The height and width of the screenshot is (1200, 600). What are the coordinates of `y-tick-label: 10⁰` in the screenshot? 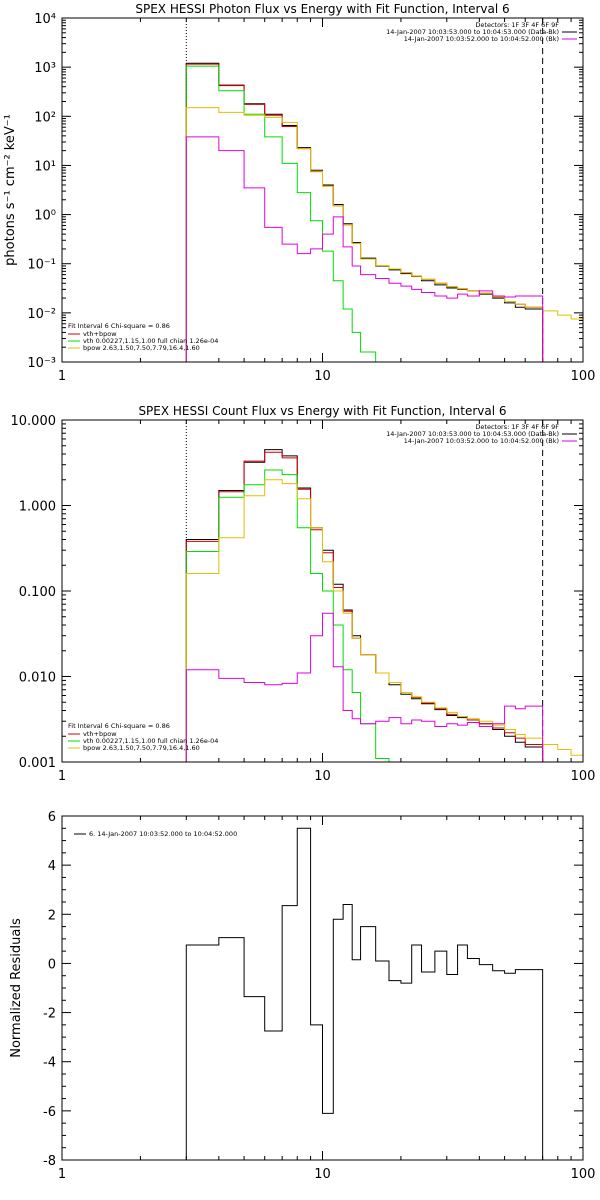 It's located at (45, 216).